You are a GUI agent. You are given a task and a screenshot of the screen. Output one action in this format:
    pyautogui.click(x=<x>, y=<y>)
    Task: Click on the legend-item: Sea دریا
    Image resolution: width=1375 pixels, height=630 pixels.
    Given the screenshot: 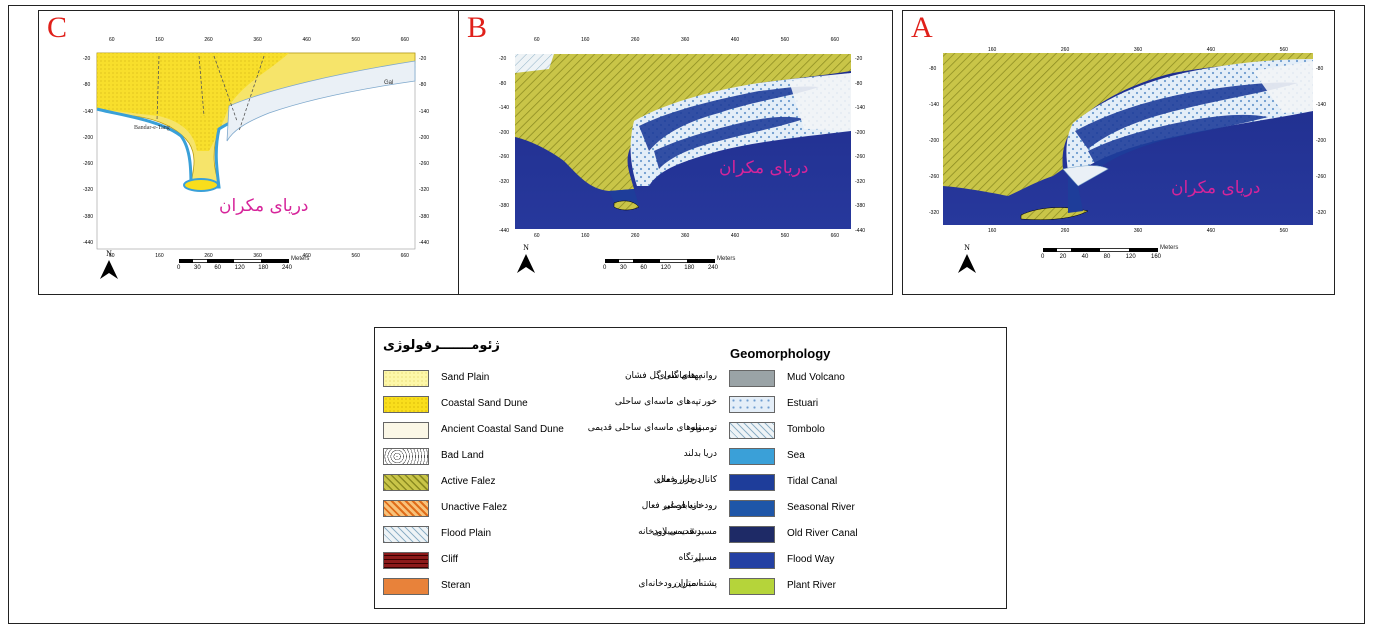 What is the action you would take?
    pyautogui.click(x=841, y=457)
    